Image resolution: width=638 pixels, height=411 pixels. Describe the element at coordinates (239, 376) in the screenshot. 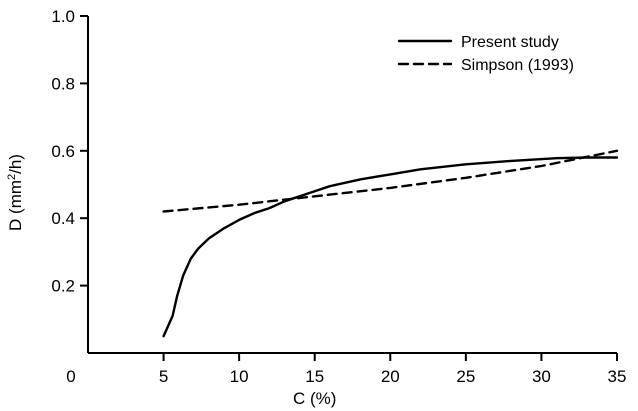

I see `x-tick-label-10: 10` at that location.